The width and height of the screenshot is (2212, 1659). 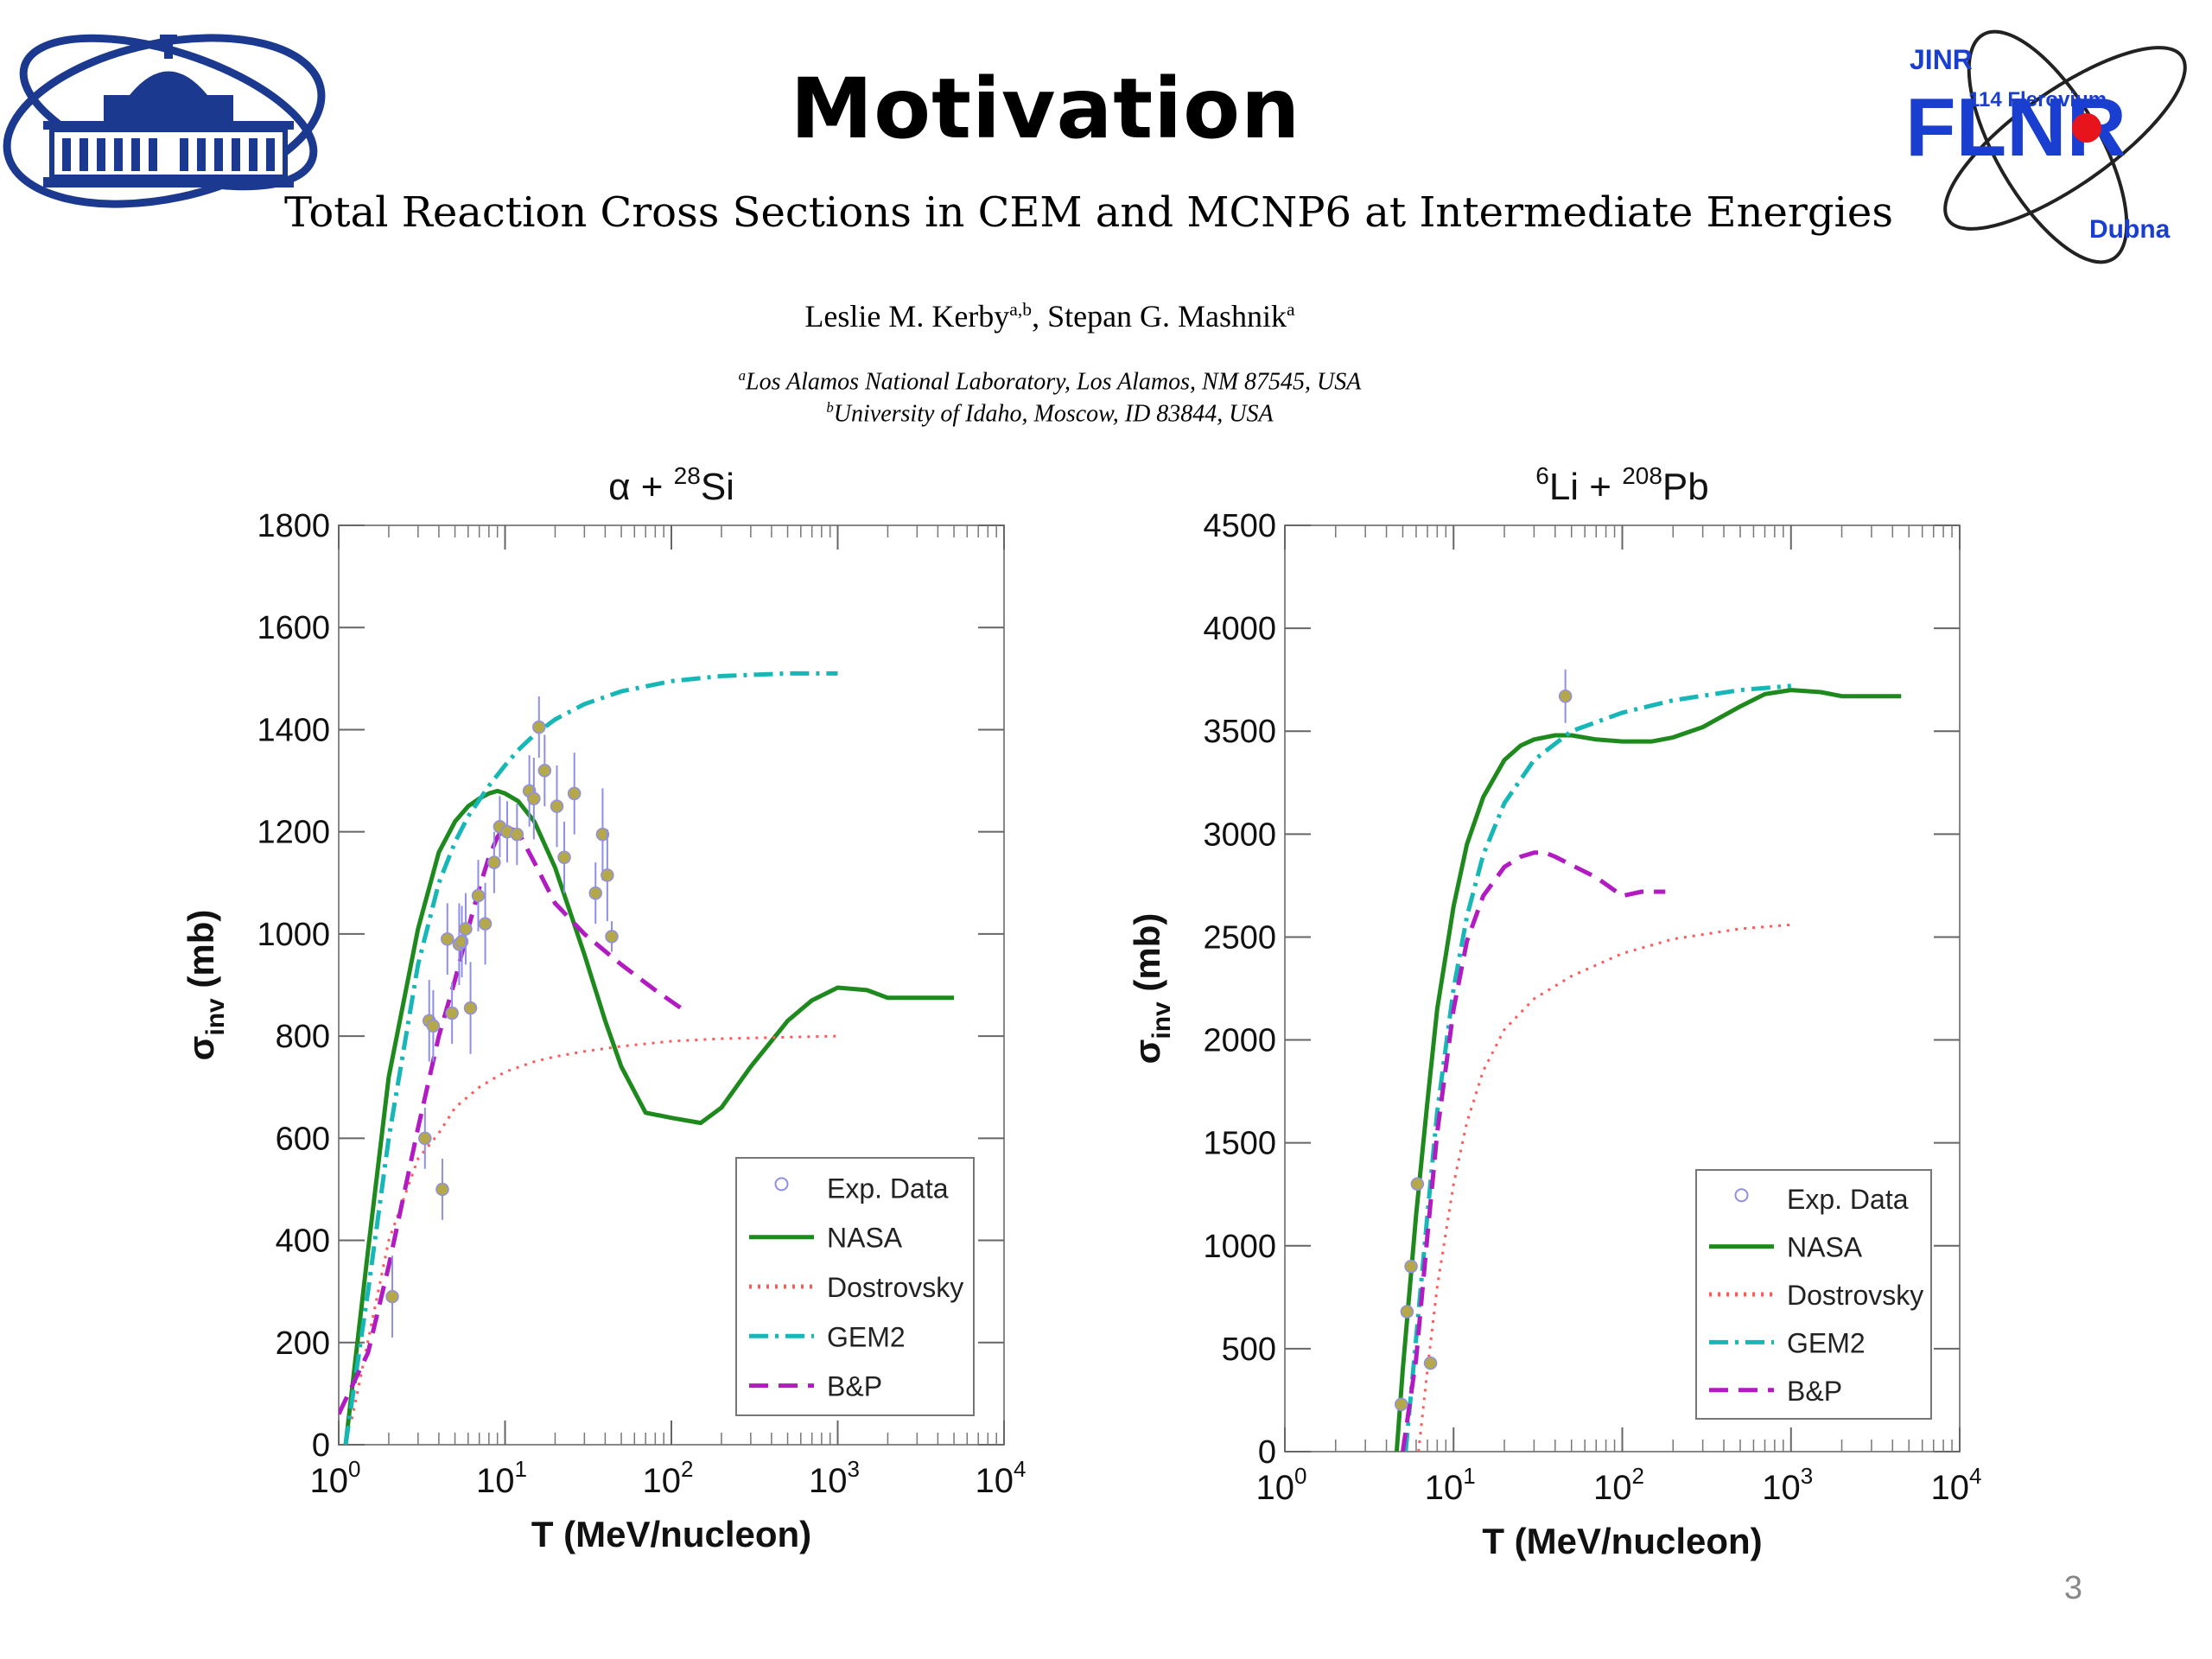 I want to click on y-tick-label: 3500, so click(x=1239, y=732).